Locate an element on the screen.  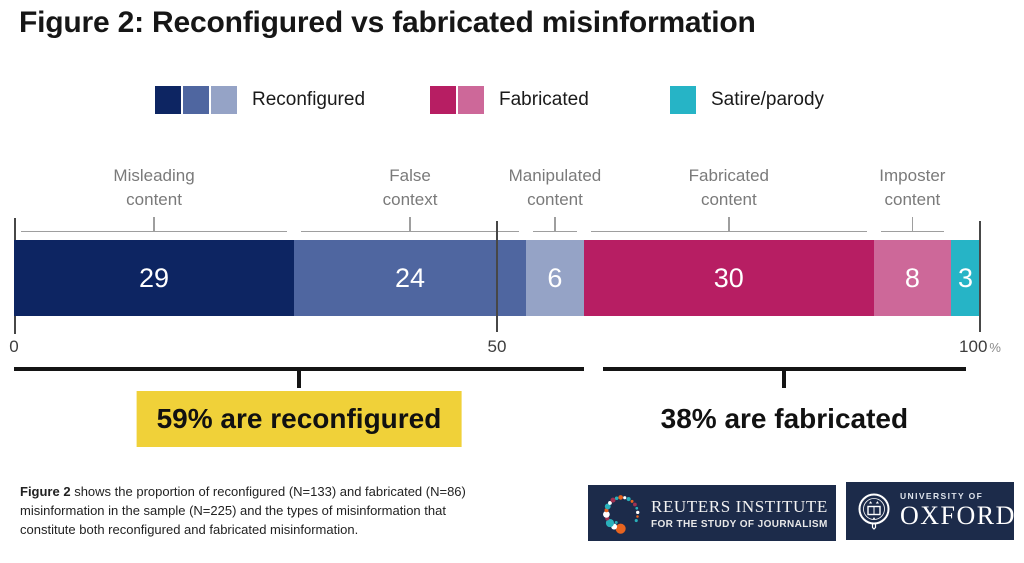
legend-label: Reconfigured is located at coordinates (309, 99).